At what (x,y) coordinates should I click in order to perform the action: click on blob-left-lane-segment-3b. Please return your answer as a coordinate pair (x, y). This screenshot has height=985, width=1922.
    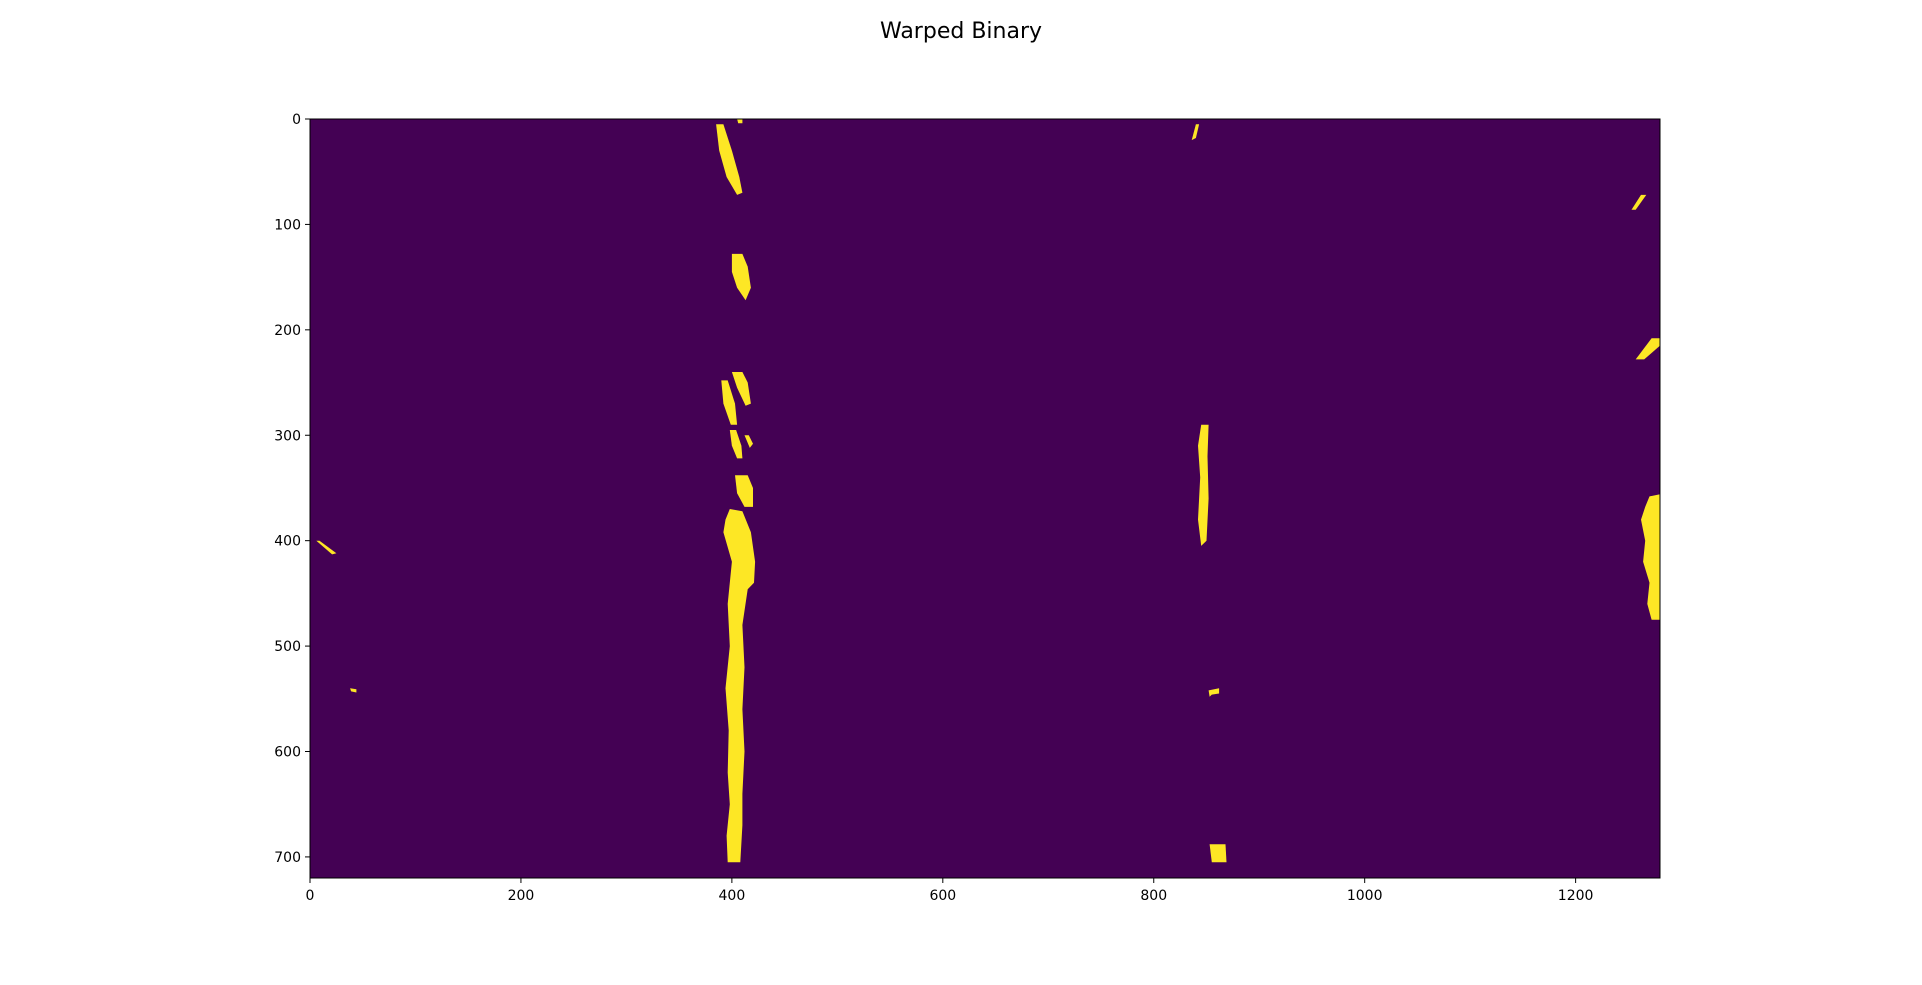
    Looking at the image, I should click on (729, 402).